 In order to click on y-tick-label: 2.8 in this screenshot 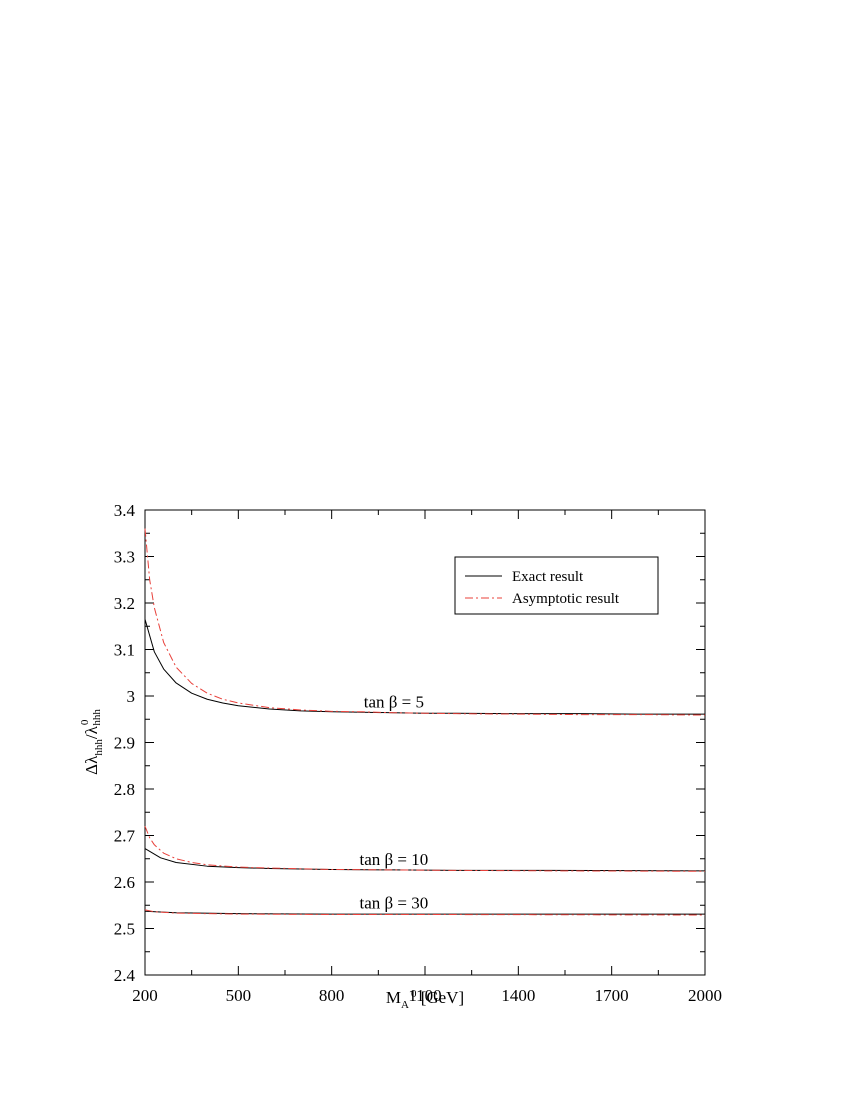, I will do `click(124, 789)`.